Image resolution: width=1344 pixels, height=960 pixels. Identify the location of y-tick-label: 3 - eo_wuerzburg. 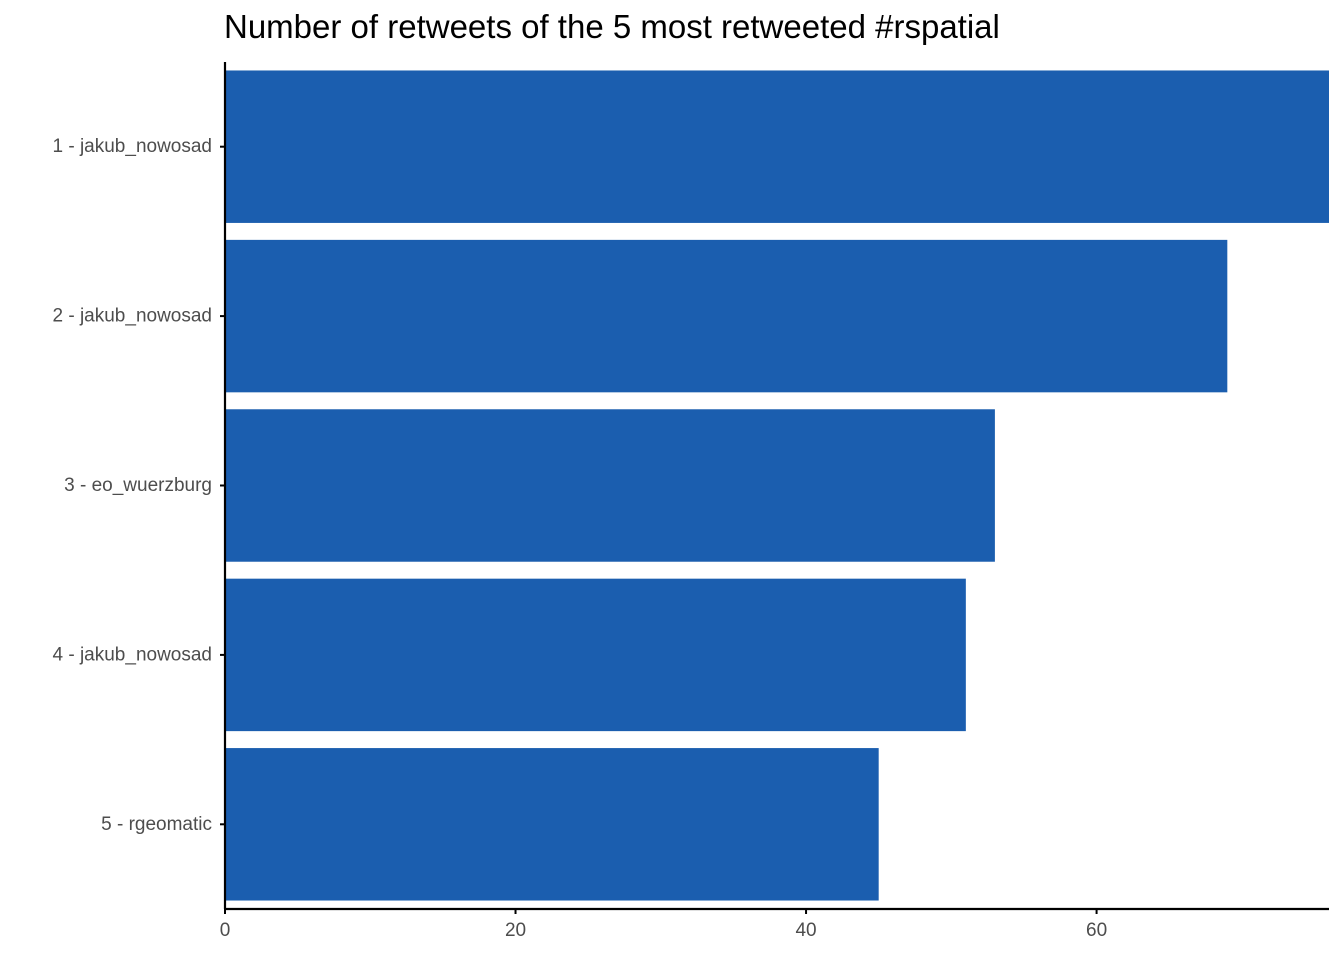
(138, 485).